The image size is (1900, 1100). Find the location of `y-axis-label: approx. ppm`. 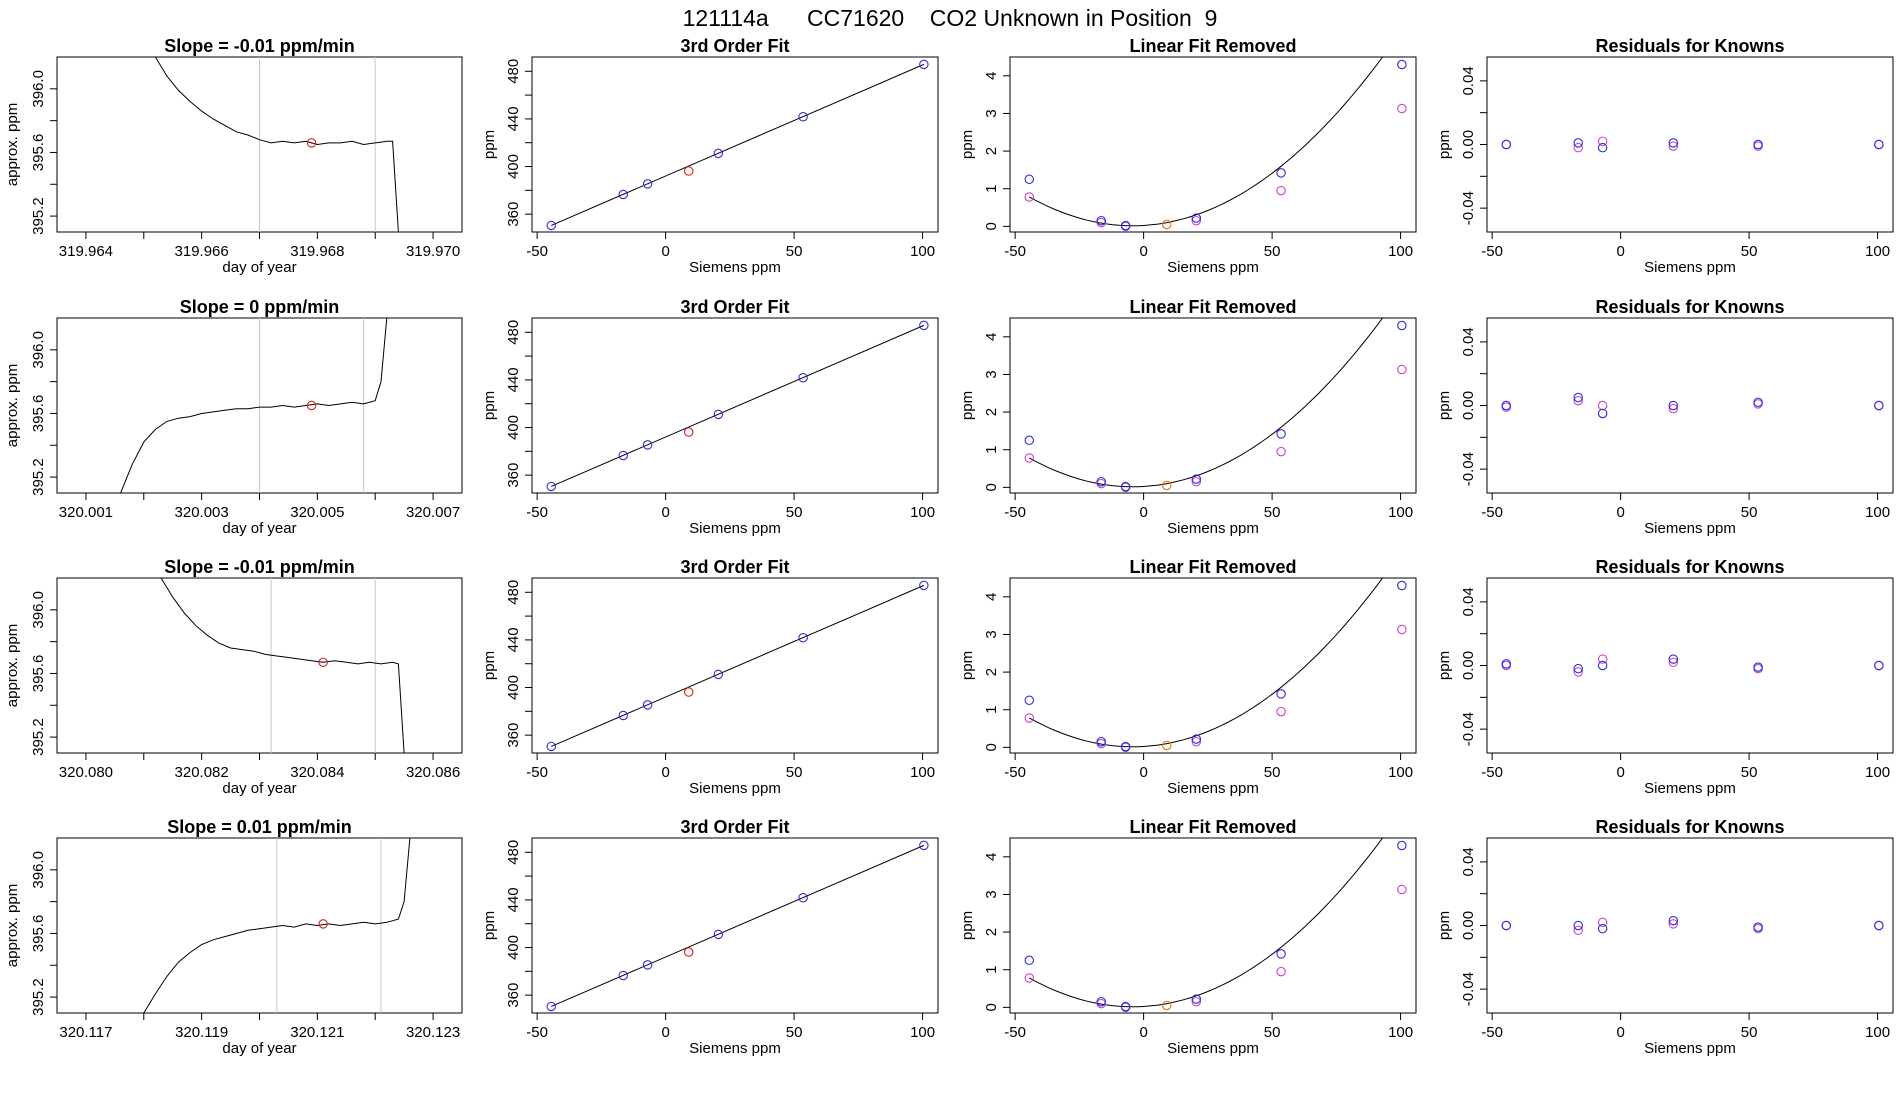

y-axis-label: approx. ppm is located at coordinates (12, 405).